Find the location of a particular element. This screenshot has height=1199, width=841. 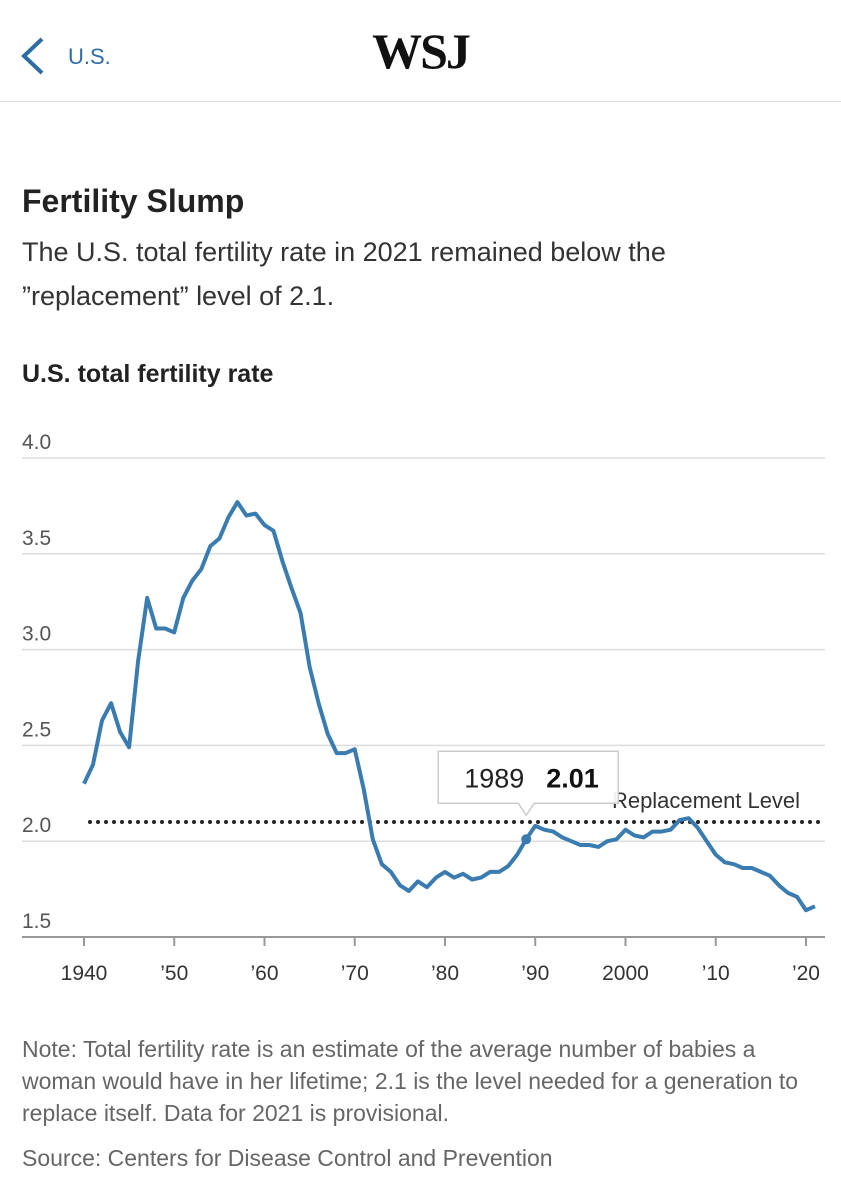

chart-title: Fertility Slump is located at coordinates (133, 201).